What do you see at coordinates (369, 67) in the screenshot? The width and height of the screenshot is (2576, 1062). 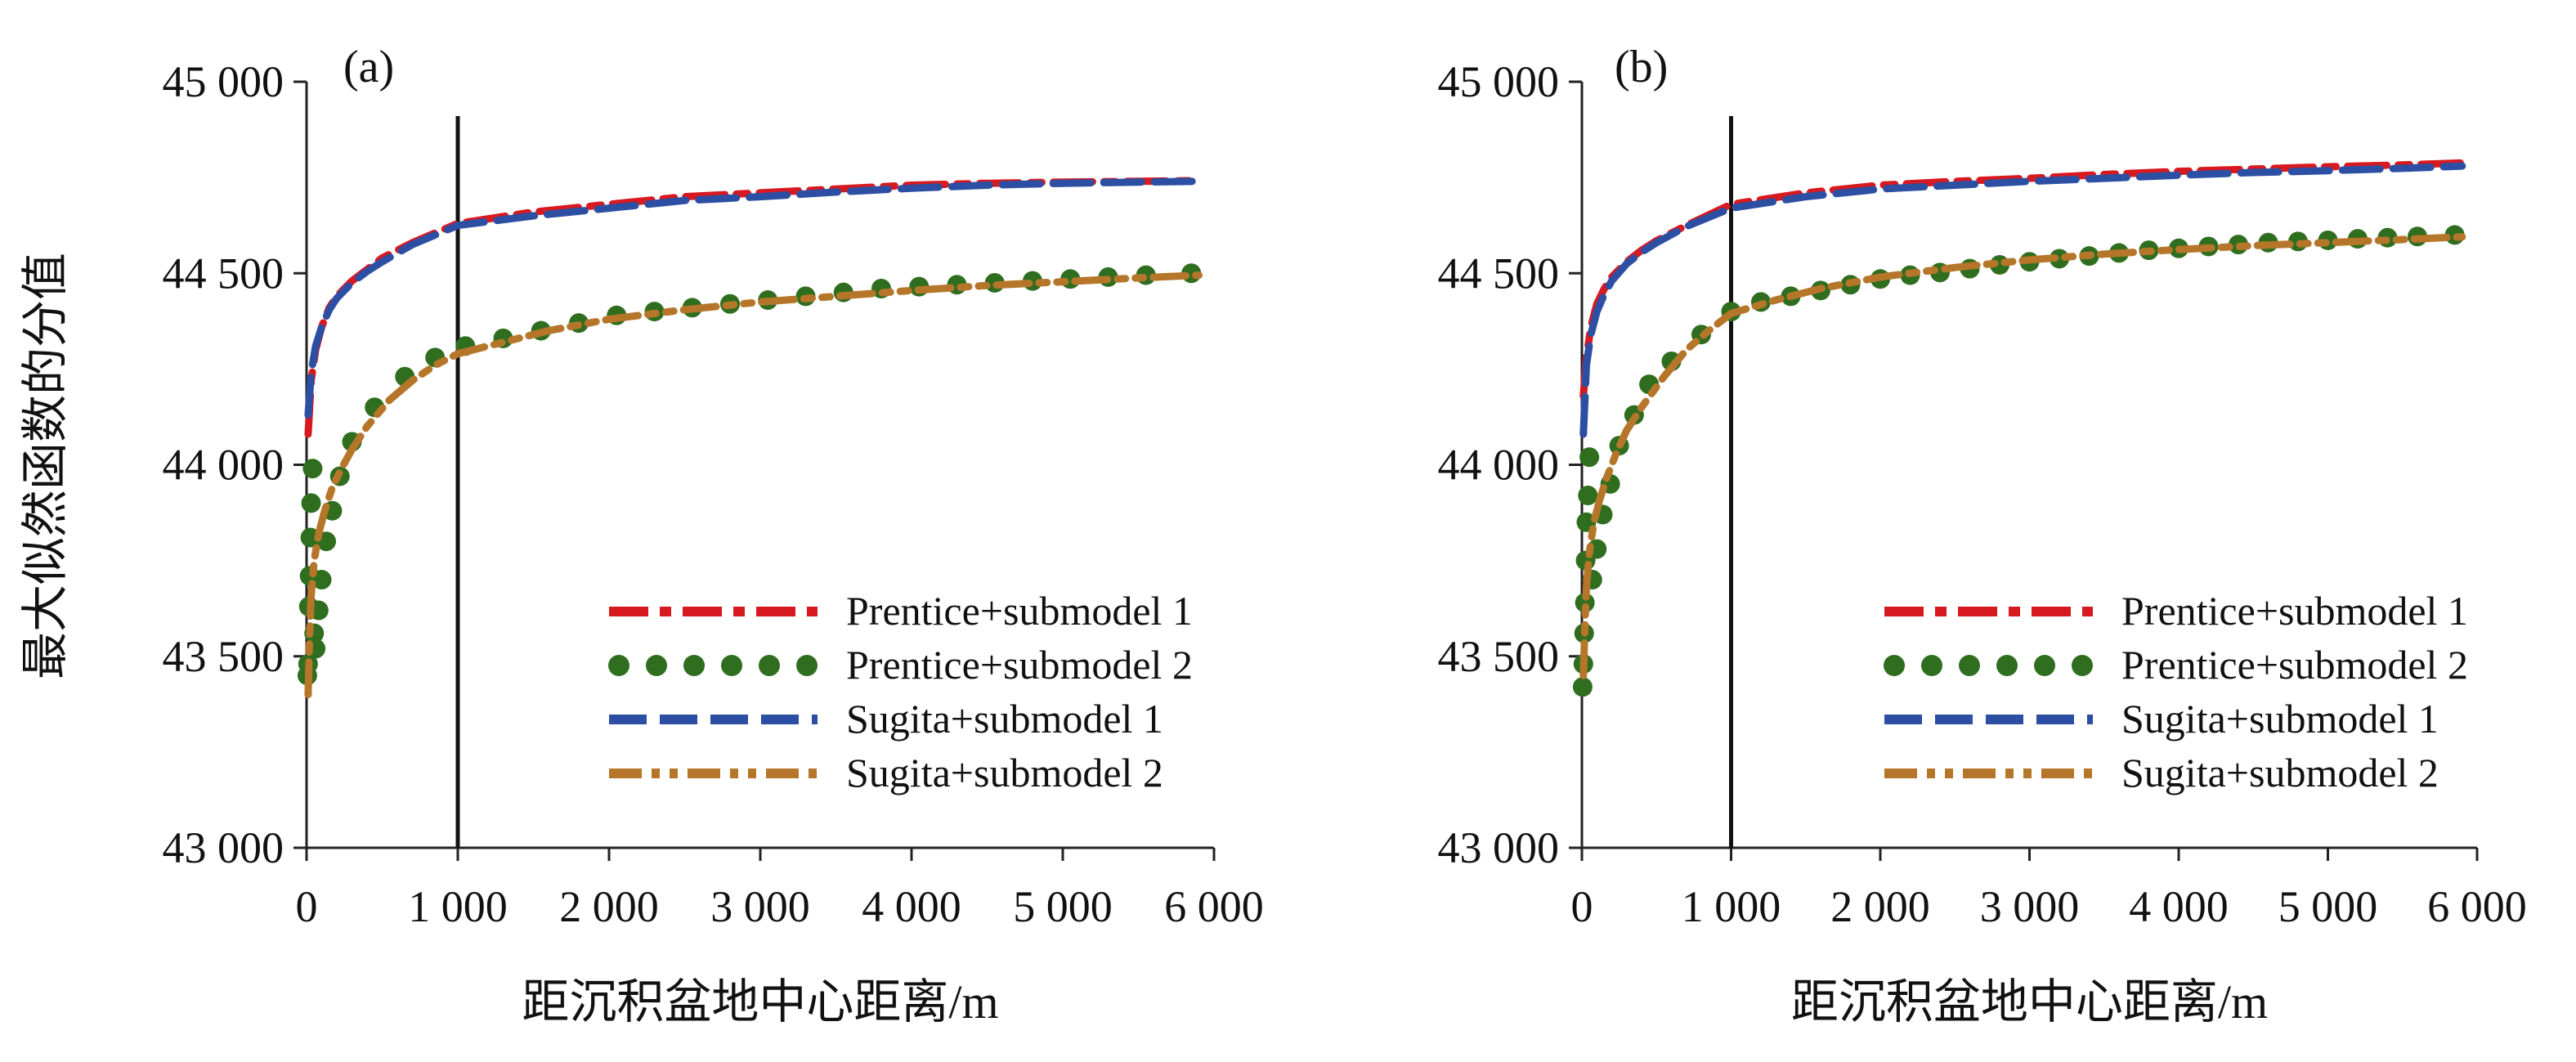 I see `panel-label: (a)` at bounding box center [369, 67].